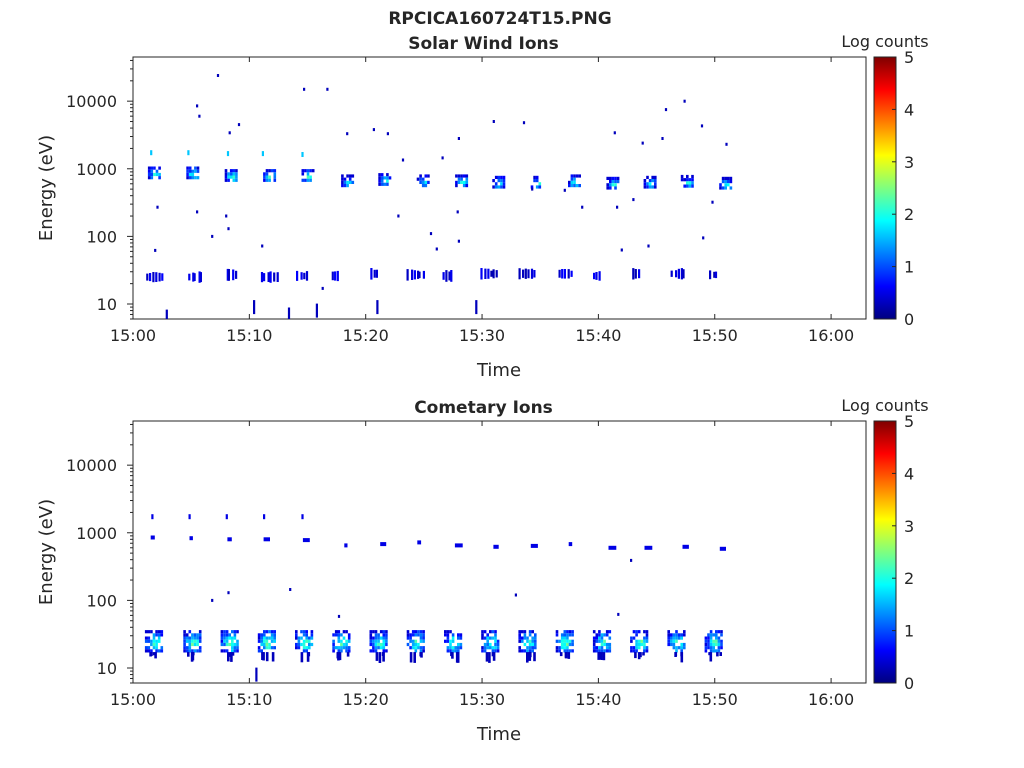 The image size is (1024, 768). What do you see at coordinates (249, 335) in the screenshot?
I see `x-tick-label: 15:10` at bounding box center [249, 335].